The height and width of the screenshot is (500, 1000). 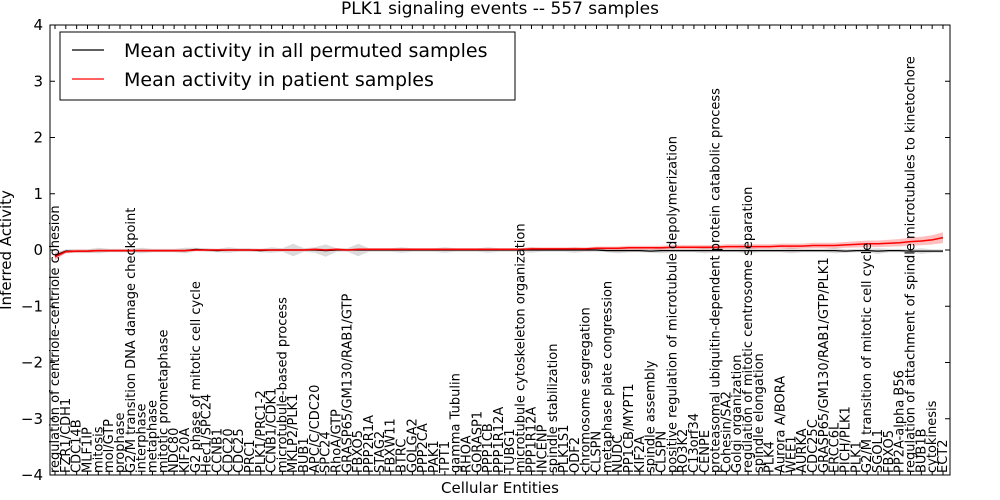 What do you see at coordinates (174, 450) in the screenshot?
I see `x-tick-label: NDC80` at bounding box center [174, 450].